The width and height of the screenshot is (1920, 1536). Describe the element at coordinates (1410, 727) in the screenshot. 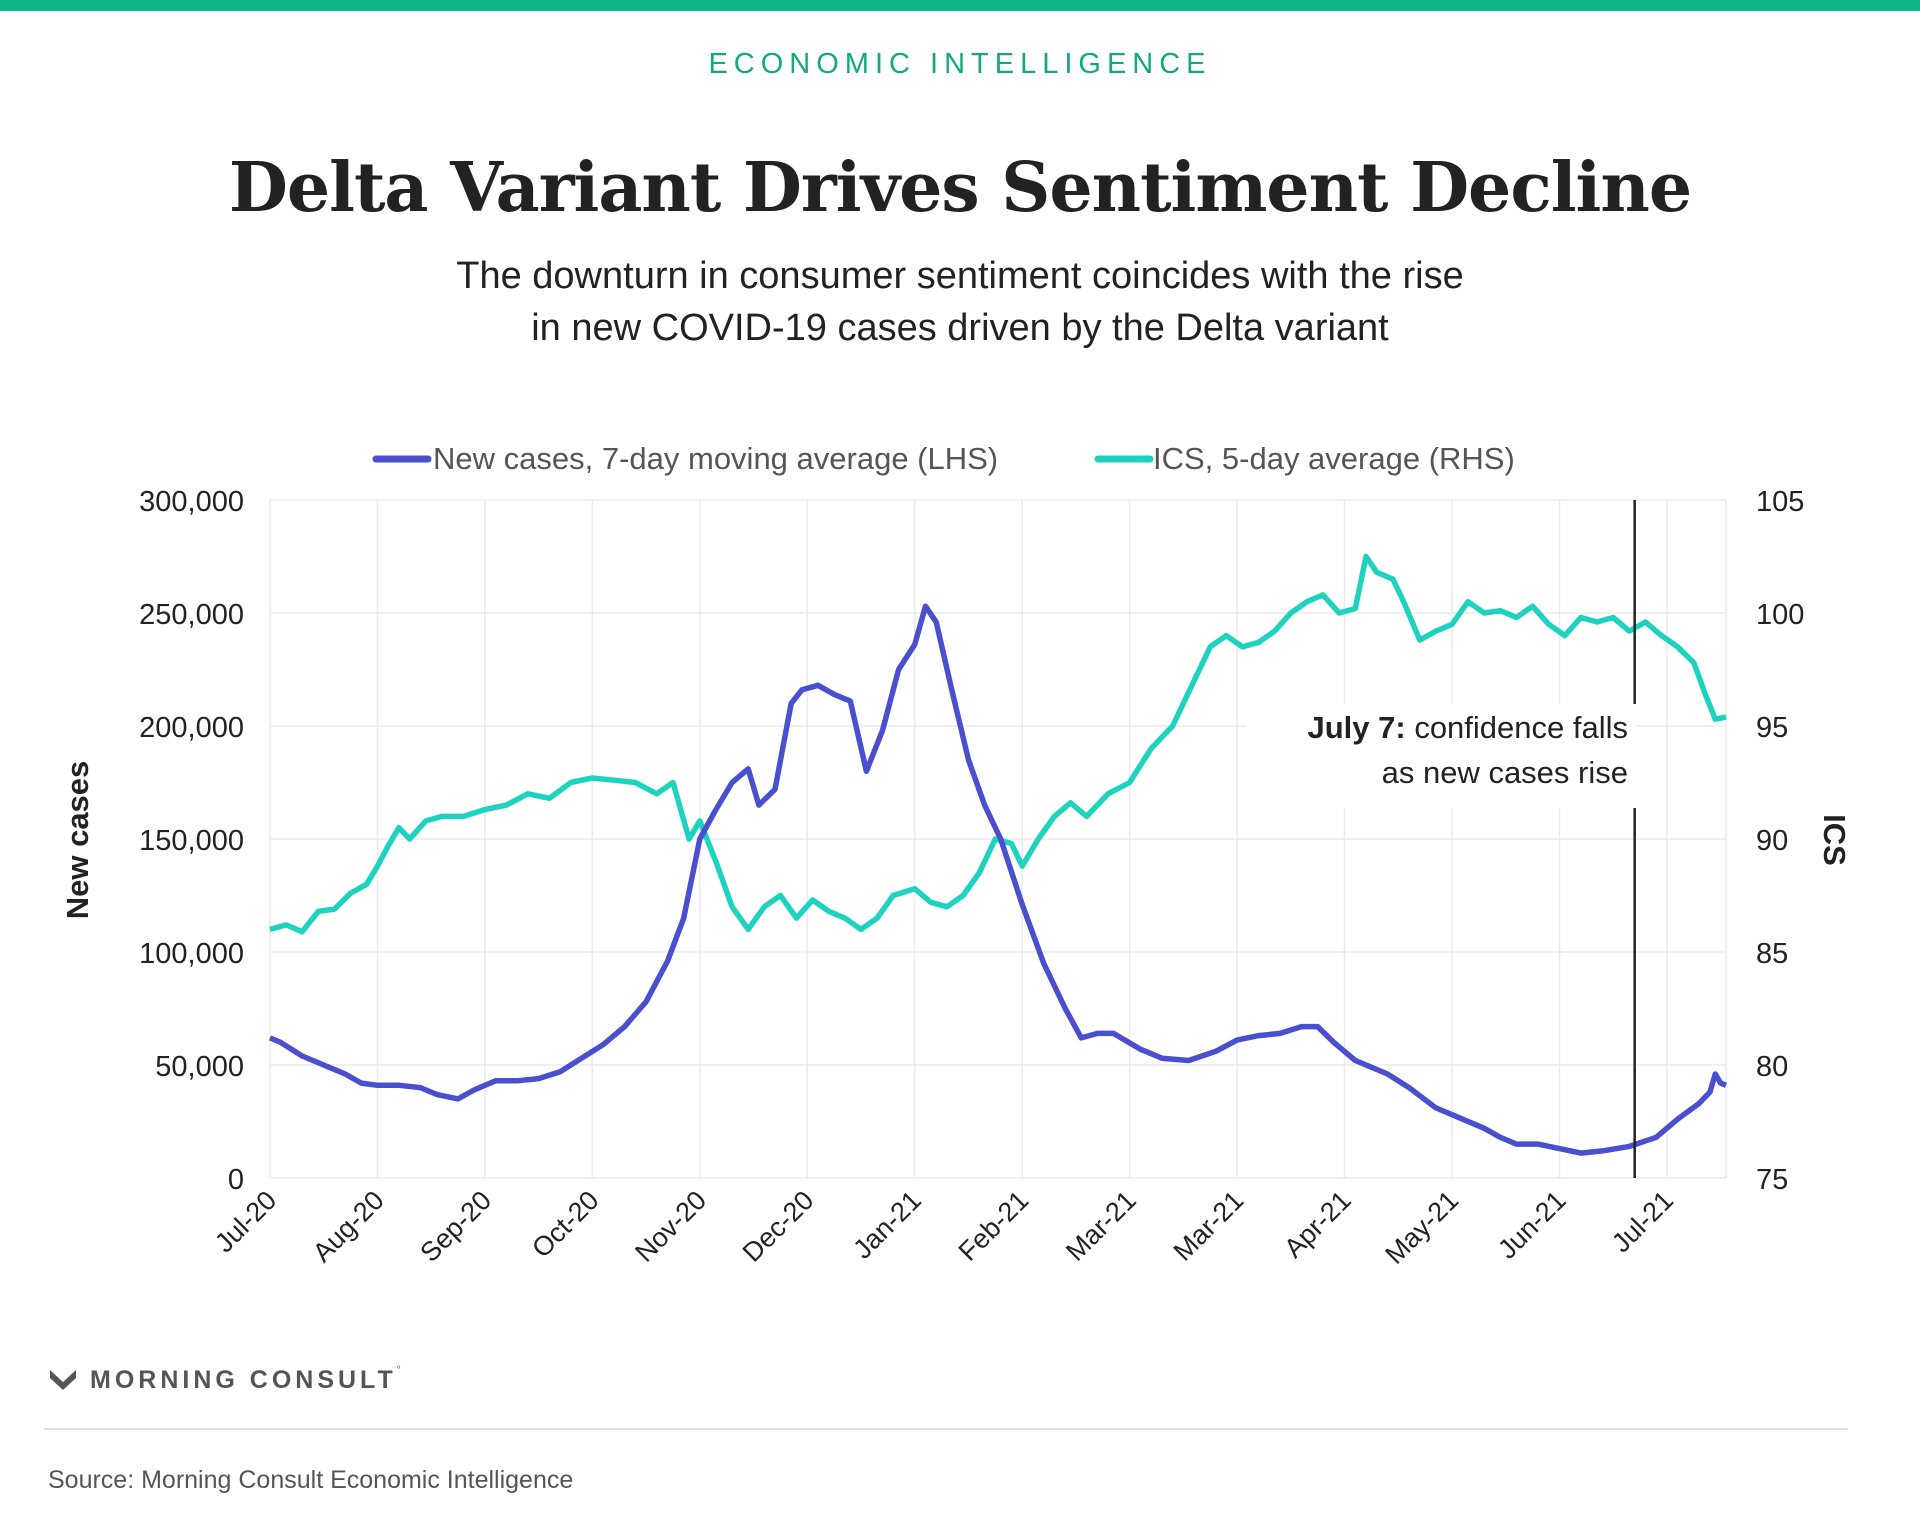

I see `annotation-space` at that location.